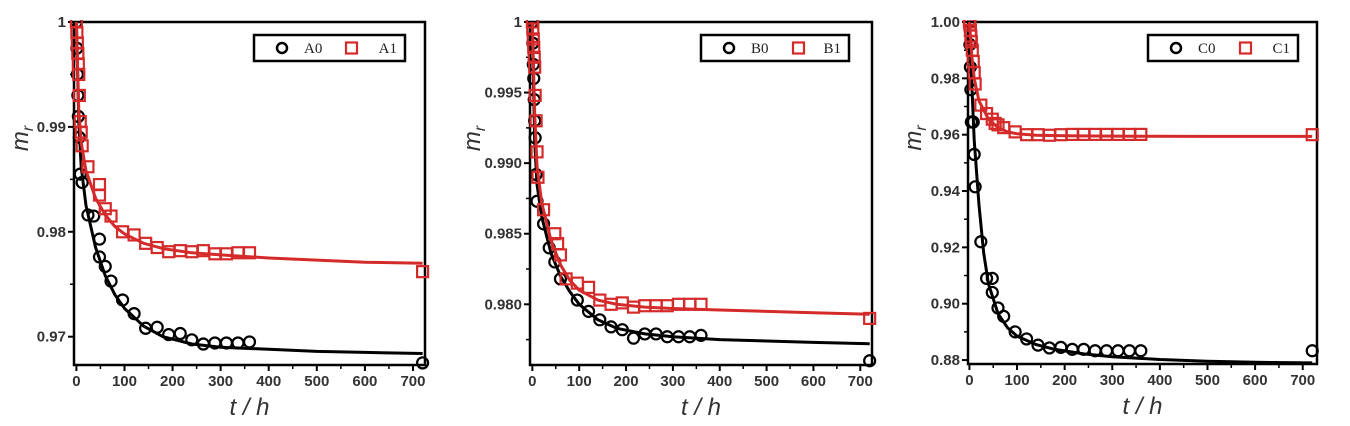 Image resolution: width=1350 pixels, height=426 pixels. I want to click on y-tick-label: 0.990, so click(503, 163).